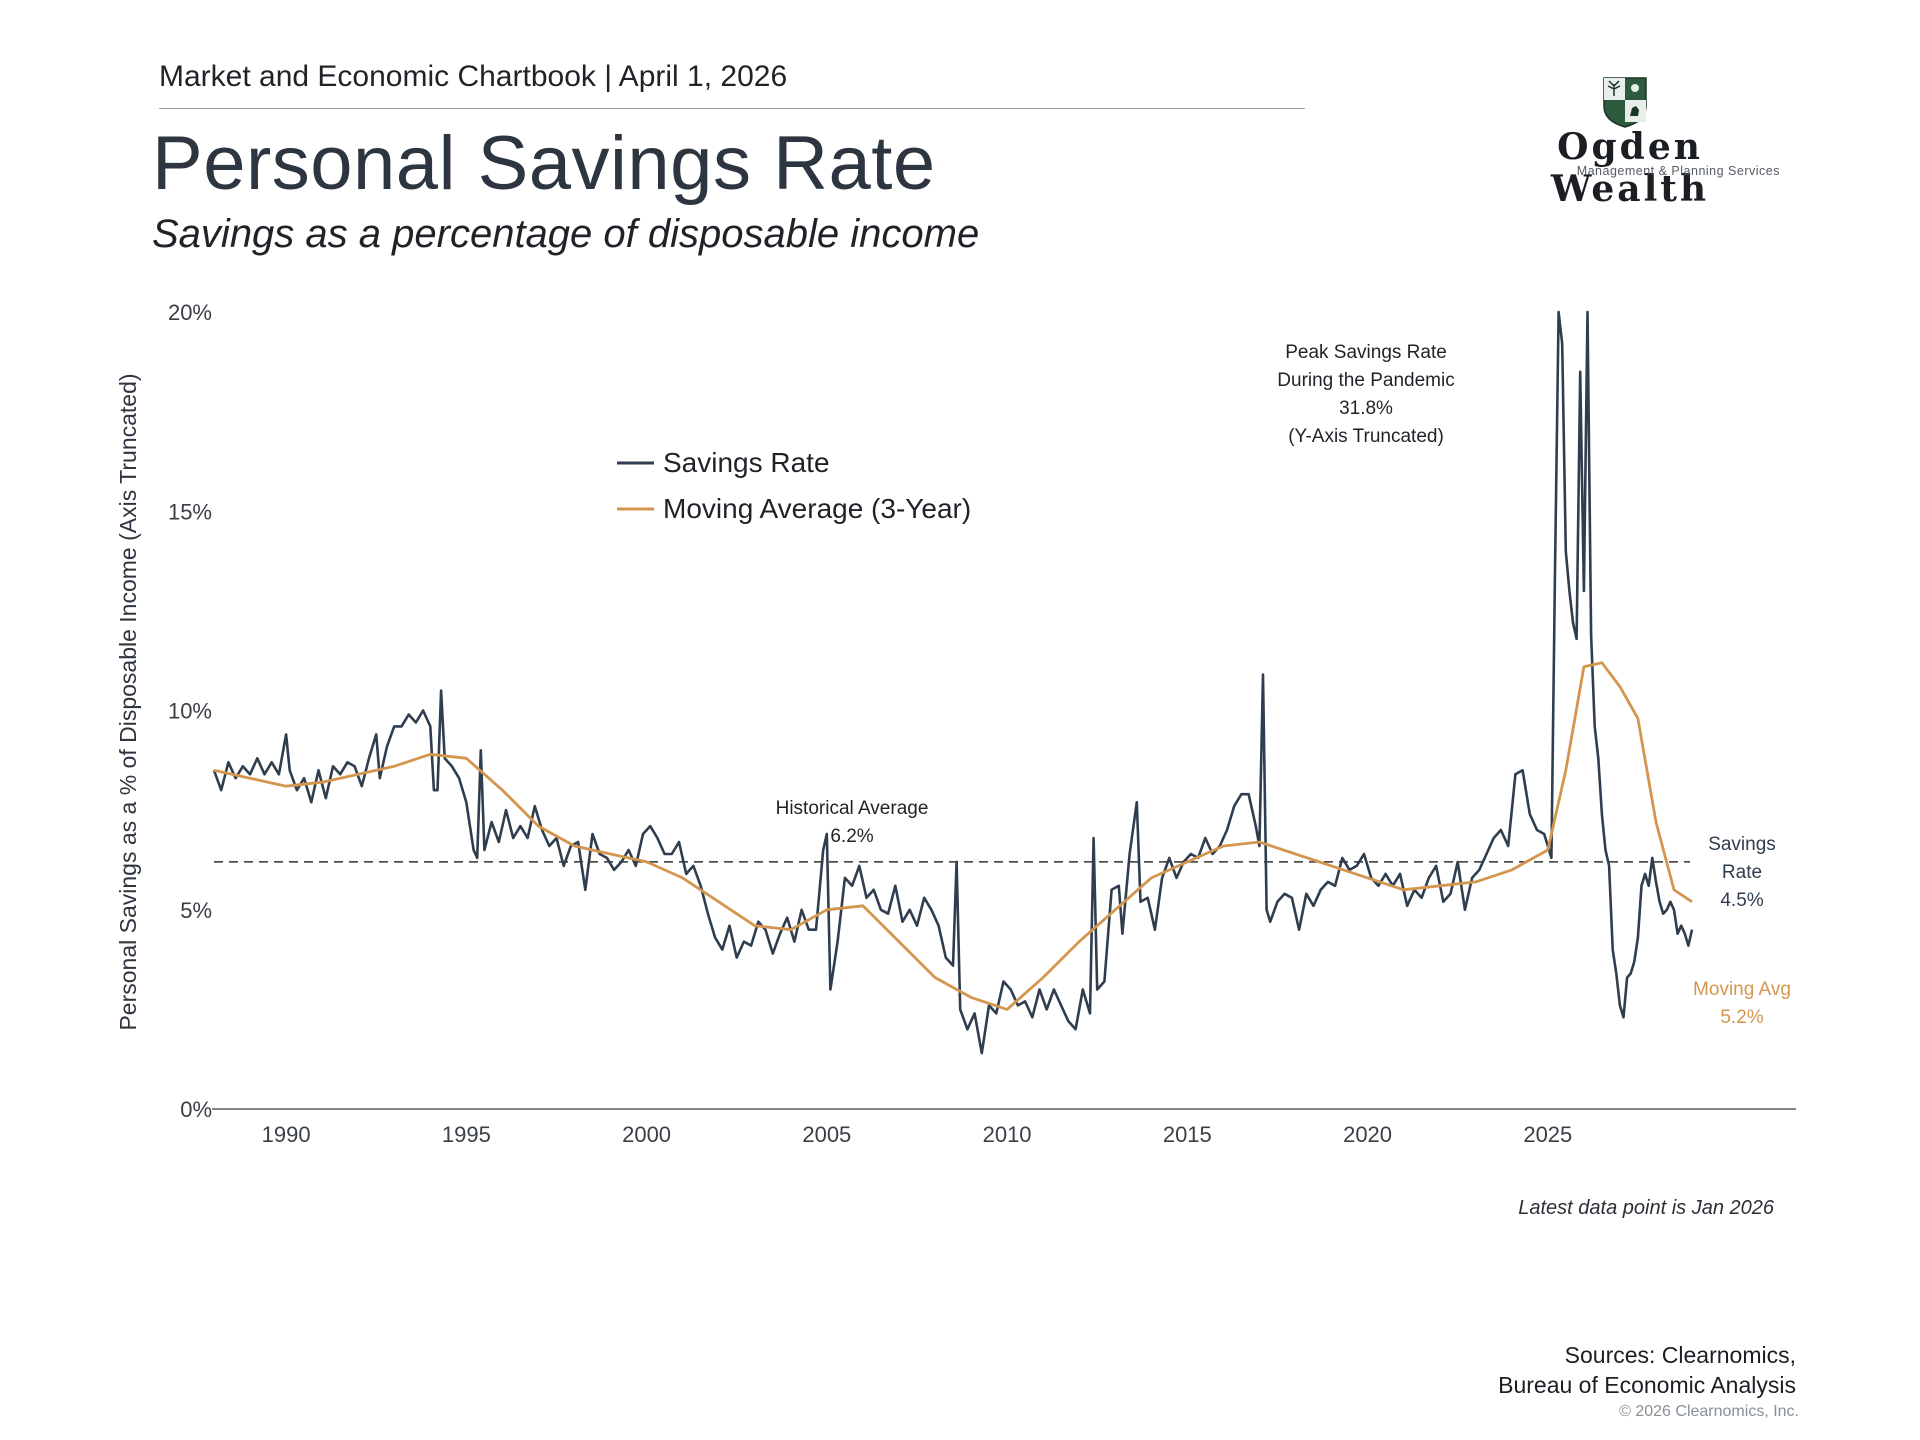  I want to click on sources-line-1: Sources: Clearnomics,, so click(1680, 1355).